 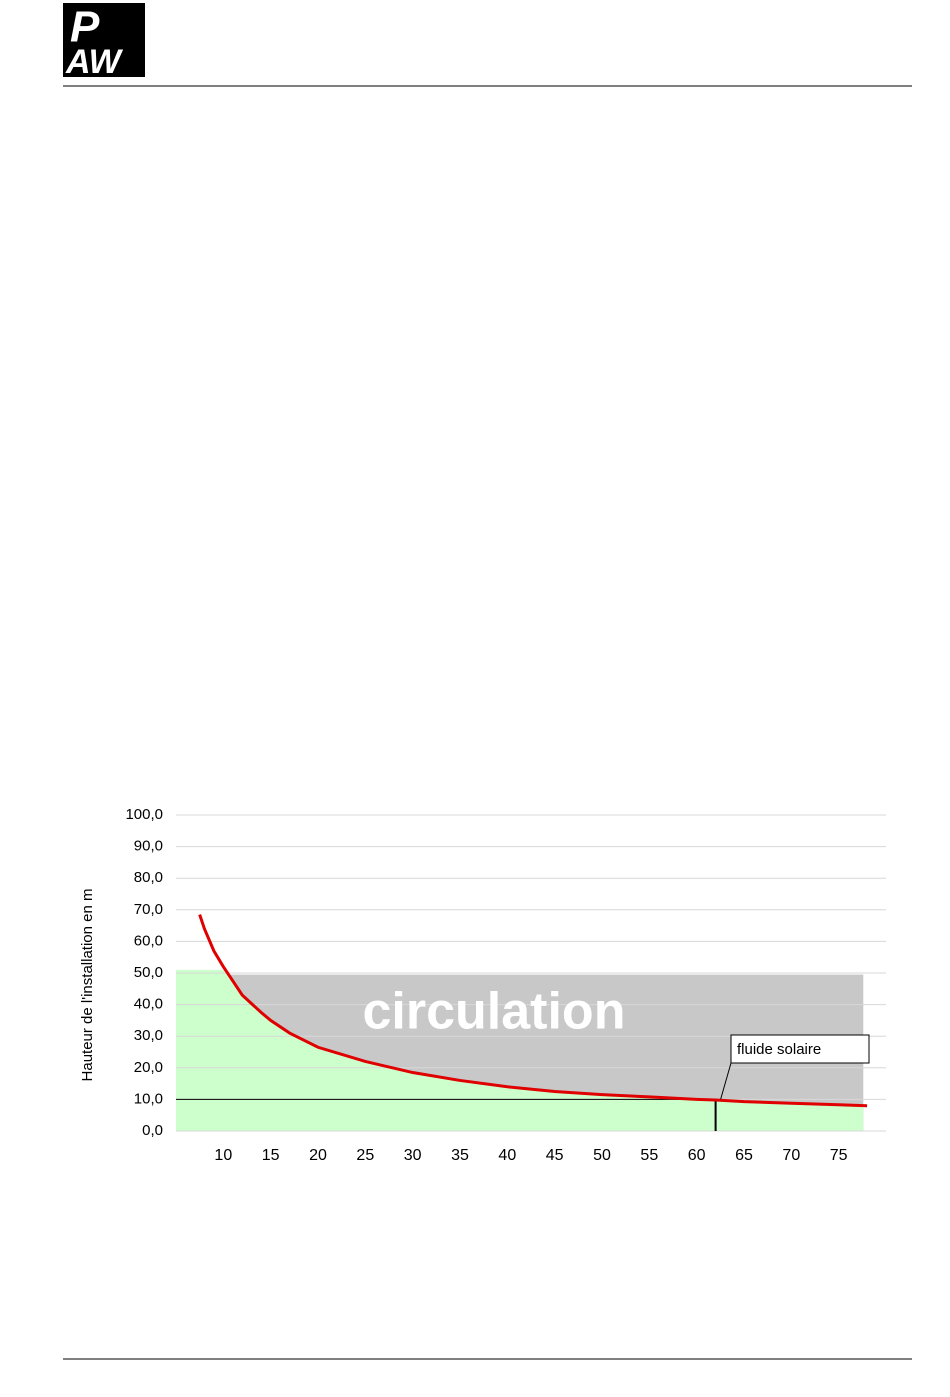 What do you see at coordinates (744, 1155) in the screenshot?
I see `x-tick-label: 65` at bounding box center [744, 1155].